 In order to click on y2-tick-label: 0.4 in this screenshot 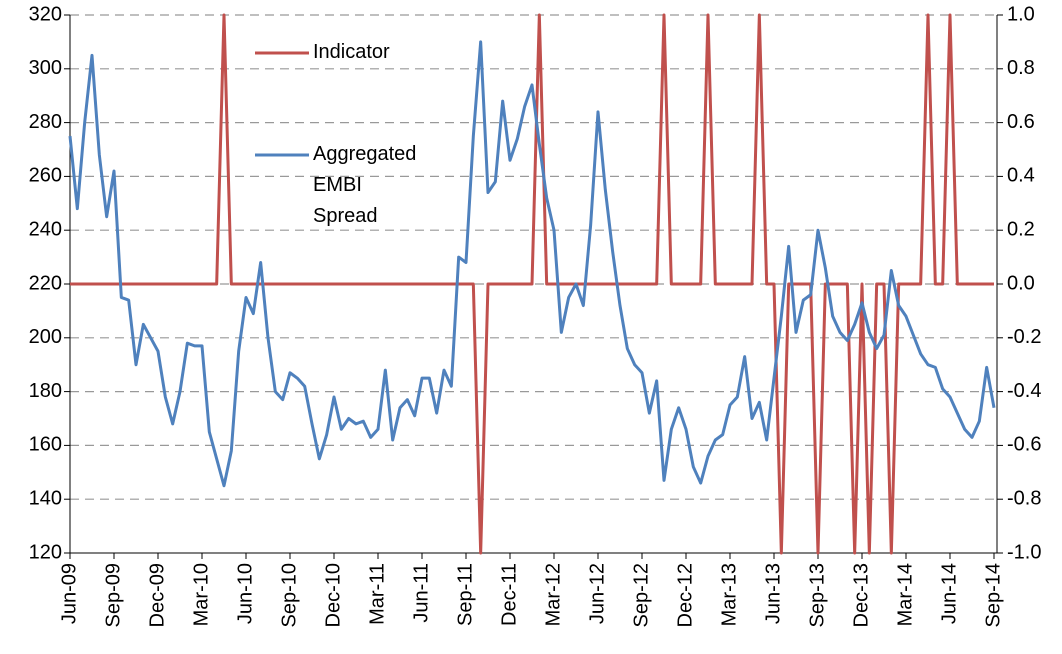, I will do `click(1021, 176)`.